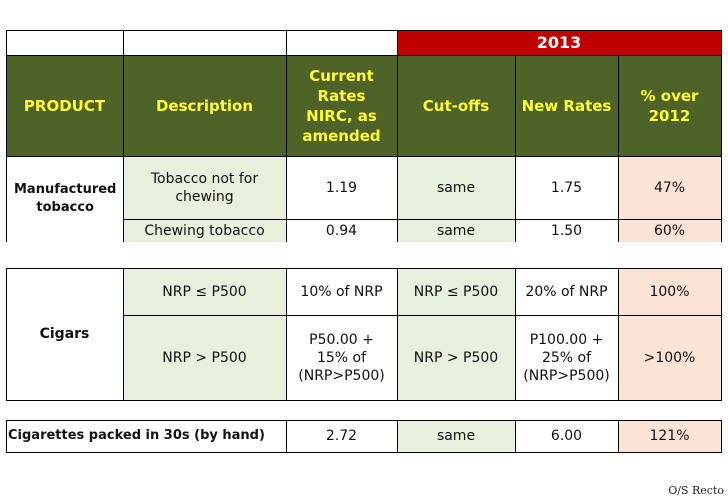  I want to click on year-label: 2013, so click(559, 42).